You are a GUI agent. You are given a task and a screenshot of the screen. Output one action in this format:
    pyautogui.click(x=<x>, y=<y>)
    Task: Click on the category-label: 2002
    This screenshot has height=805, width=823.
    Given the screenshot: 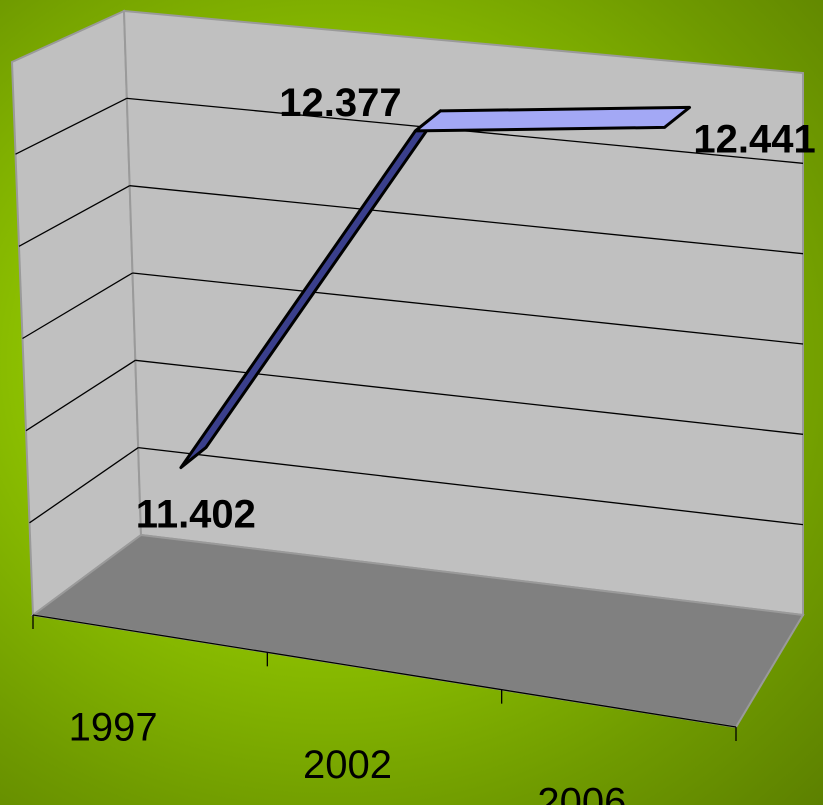 What is the action you would take?
    pyautogui.click(x=347, y=765)
    